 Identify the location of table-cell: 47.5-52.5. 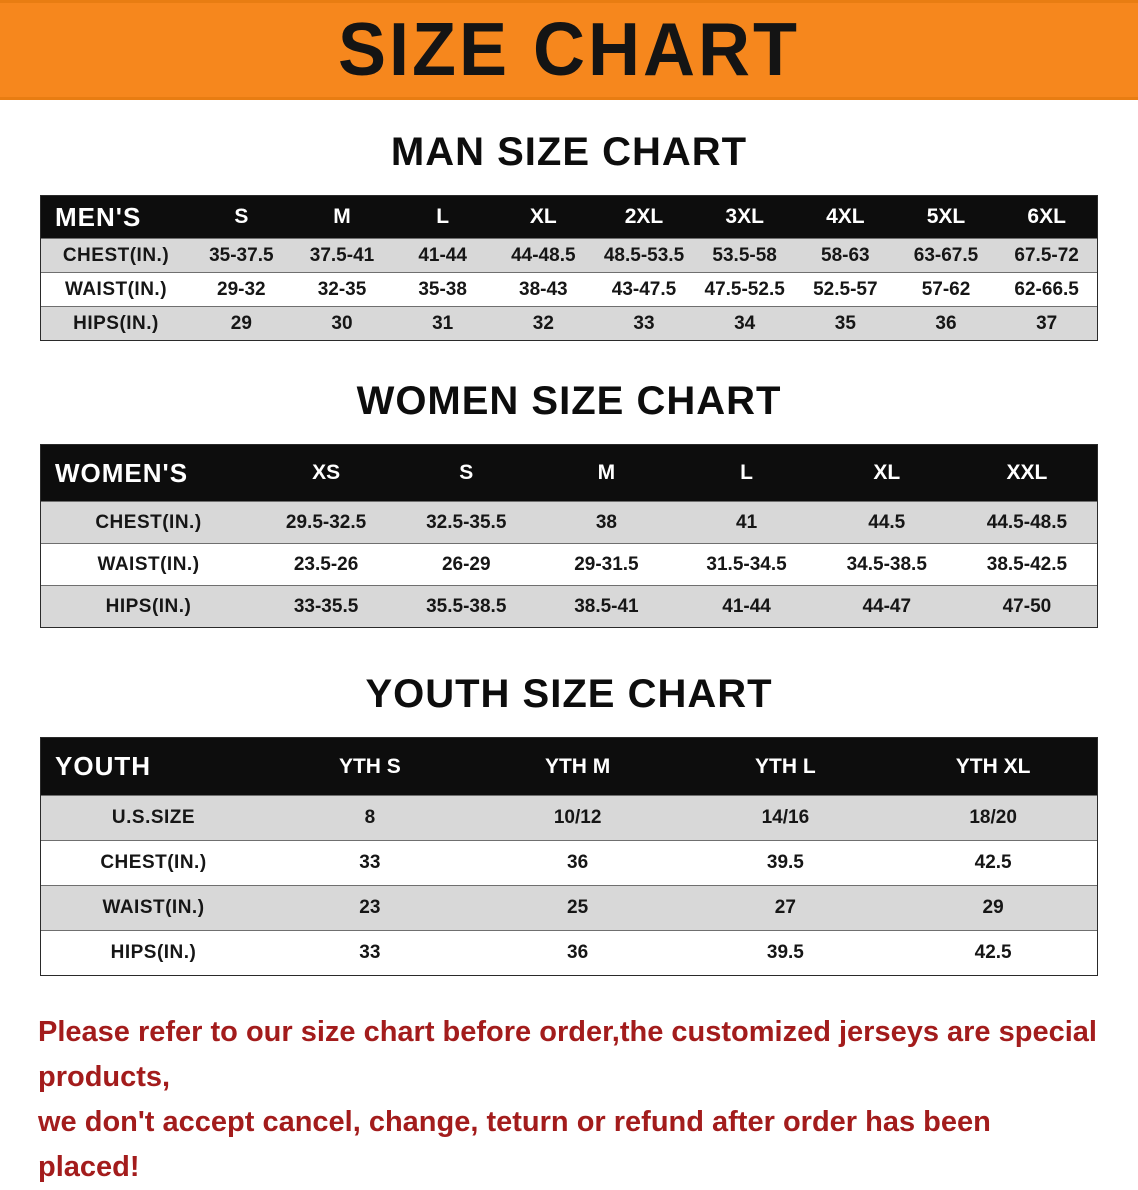
(744, 289).